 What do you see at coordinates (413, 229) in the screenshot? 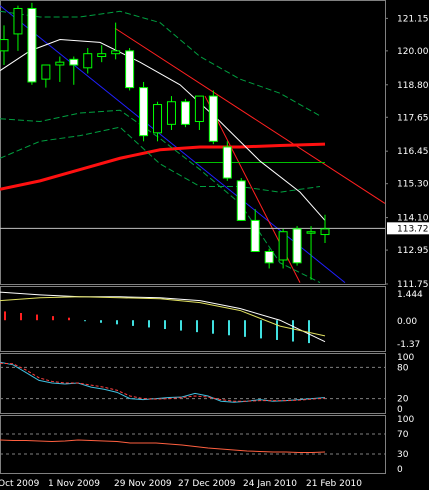
I see `current-price-label: 113.72` at bounding box center [413, 229].